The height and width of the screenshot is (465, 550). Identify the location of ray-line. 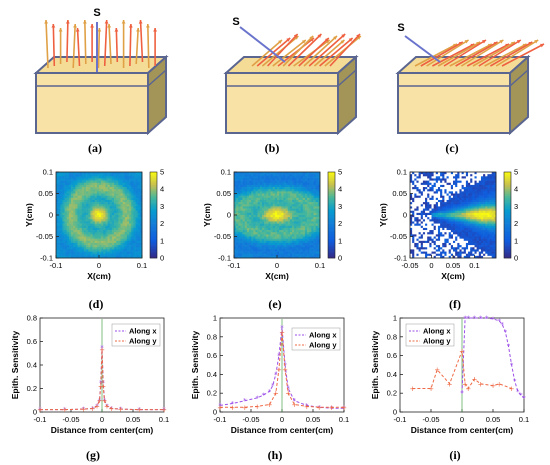
(471, 55).